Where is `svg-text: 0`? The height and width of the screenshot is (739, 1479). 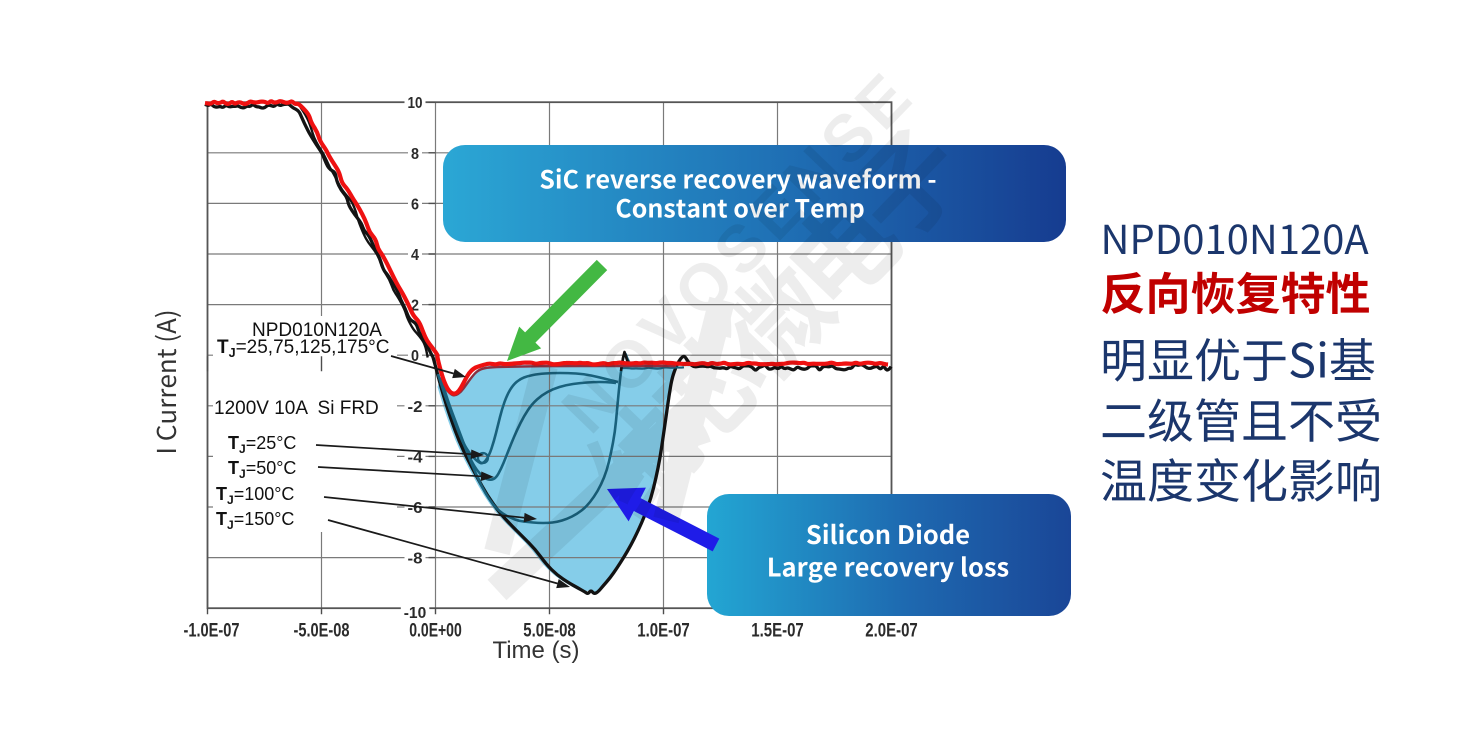
svg-text: 0 is located at coordinates (415, 356).